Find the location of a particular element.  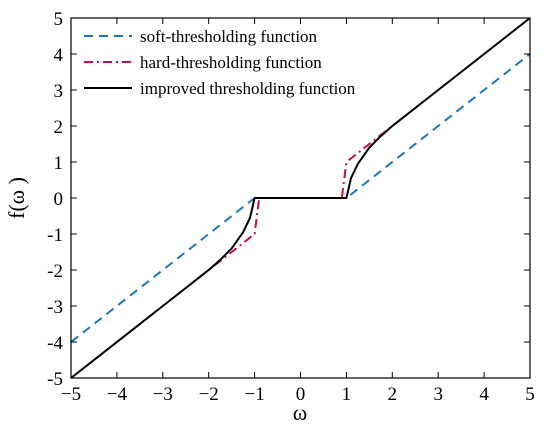

y-tick-label: 0 is located at coordinates (59, 199).